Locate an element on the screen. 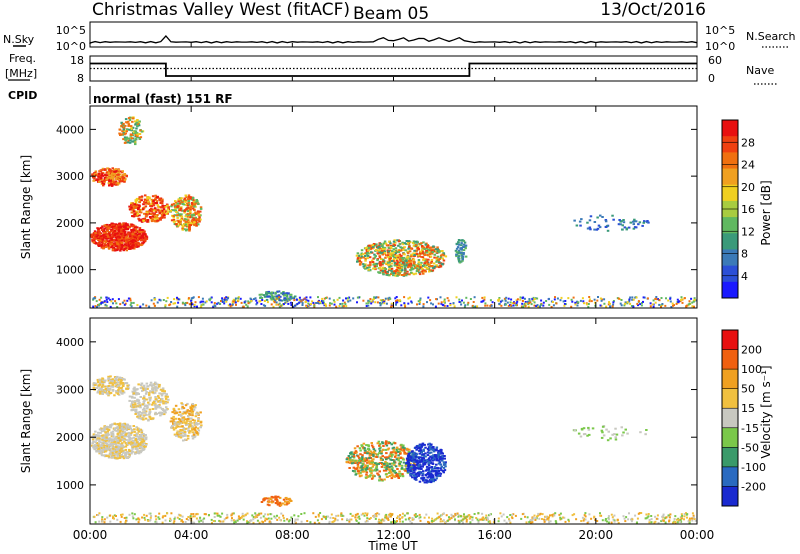  x-tick-label-5: 20:00 is located at coordinates (596, 535).